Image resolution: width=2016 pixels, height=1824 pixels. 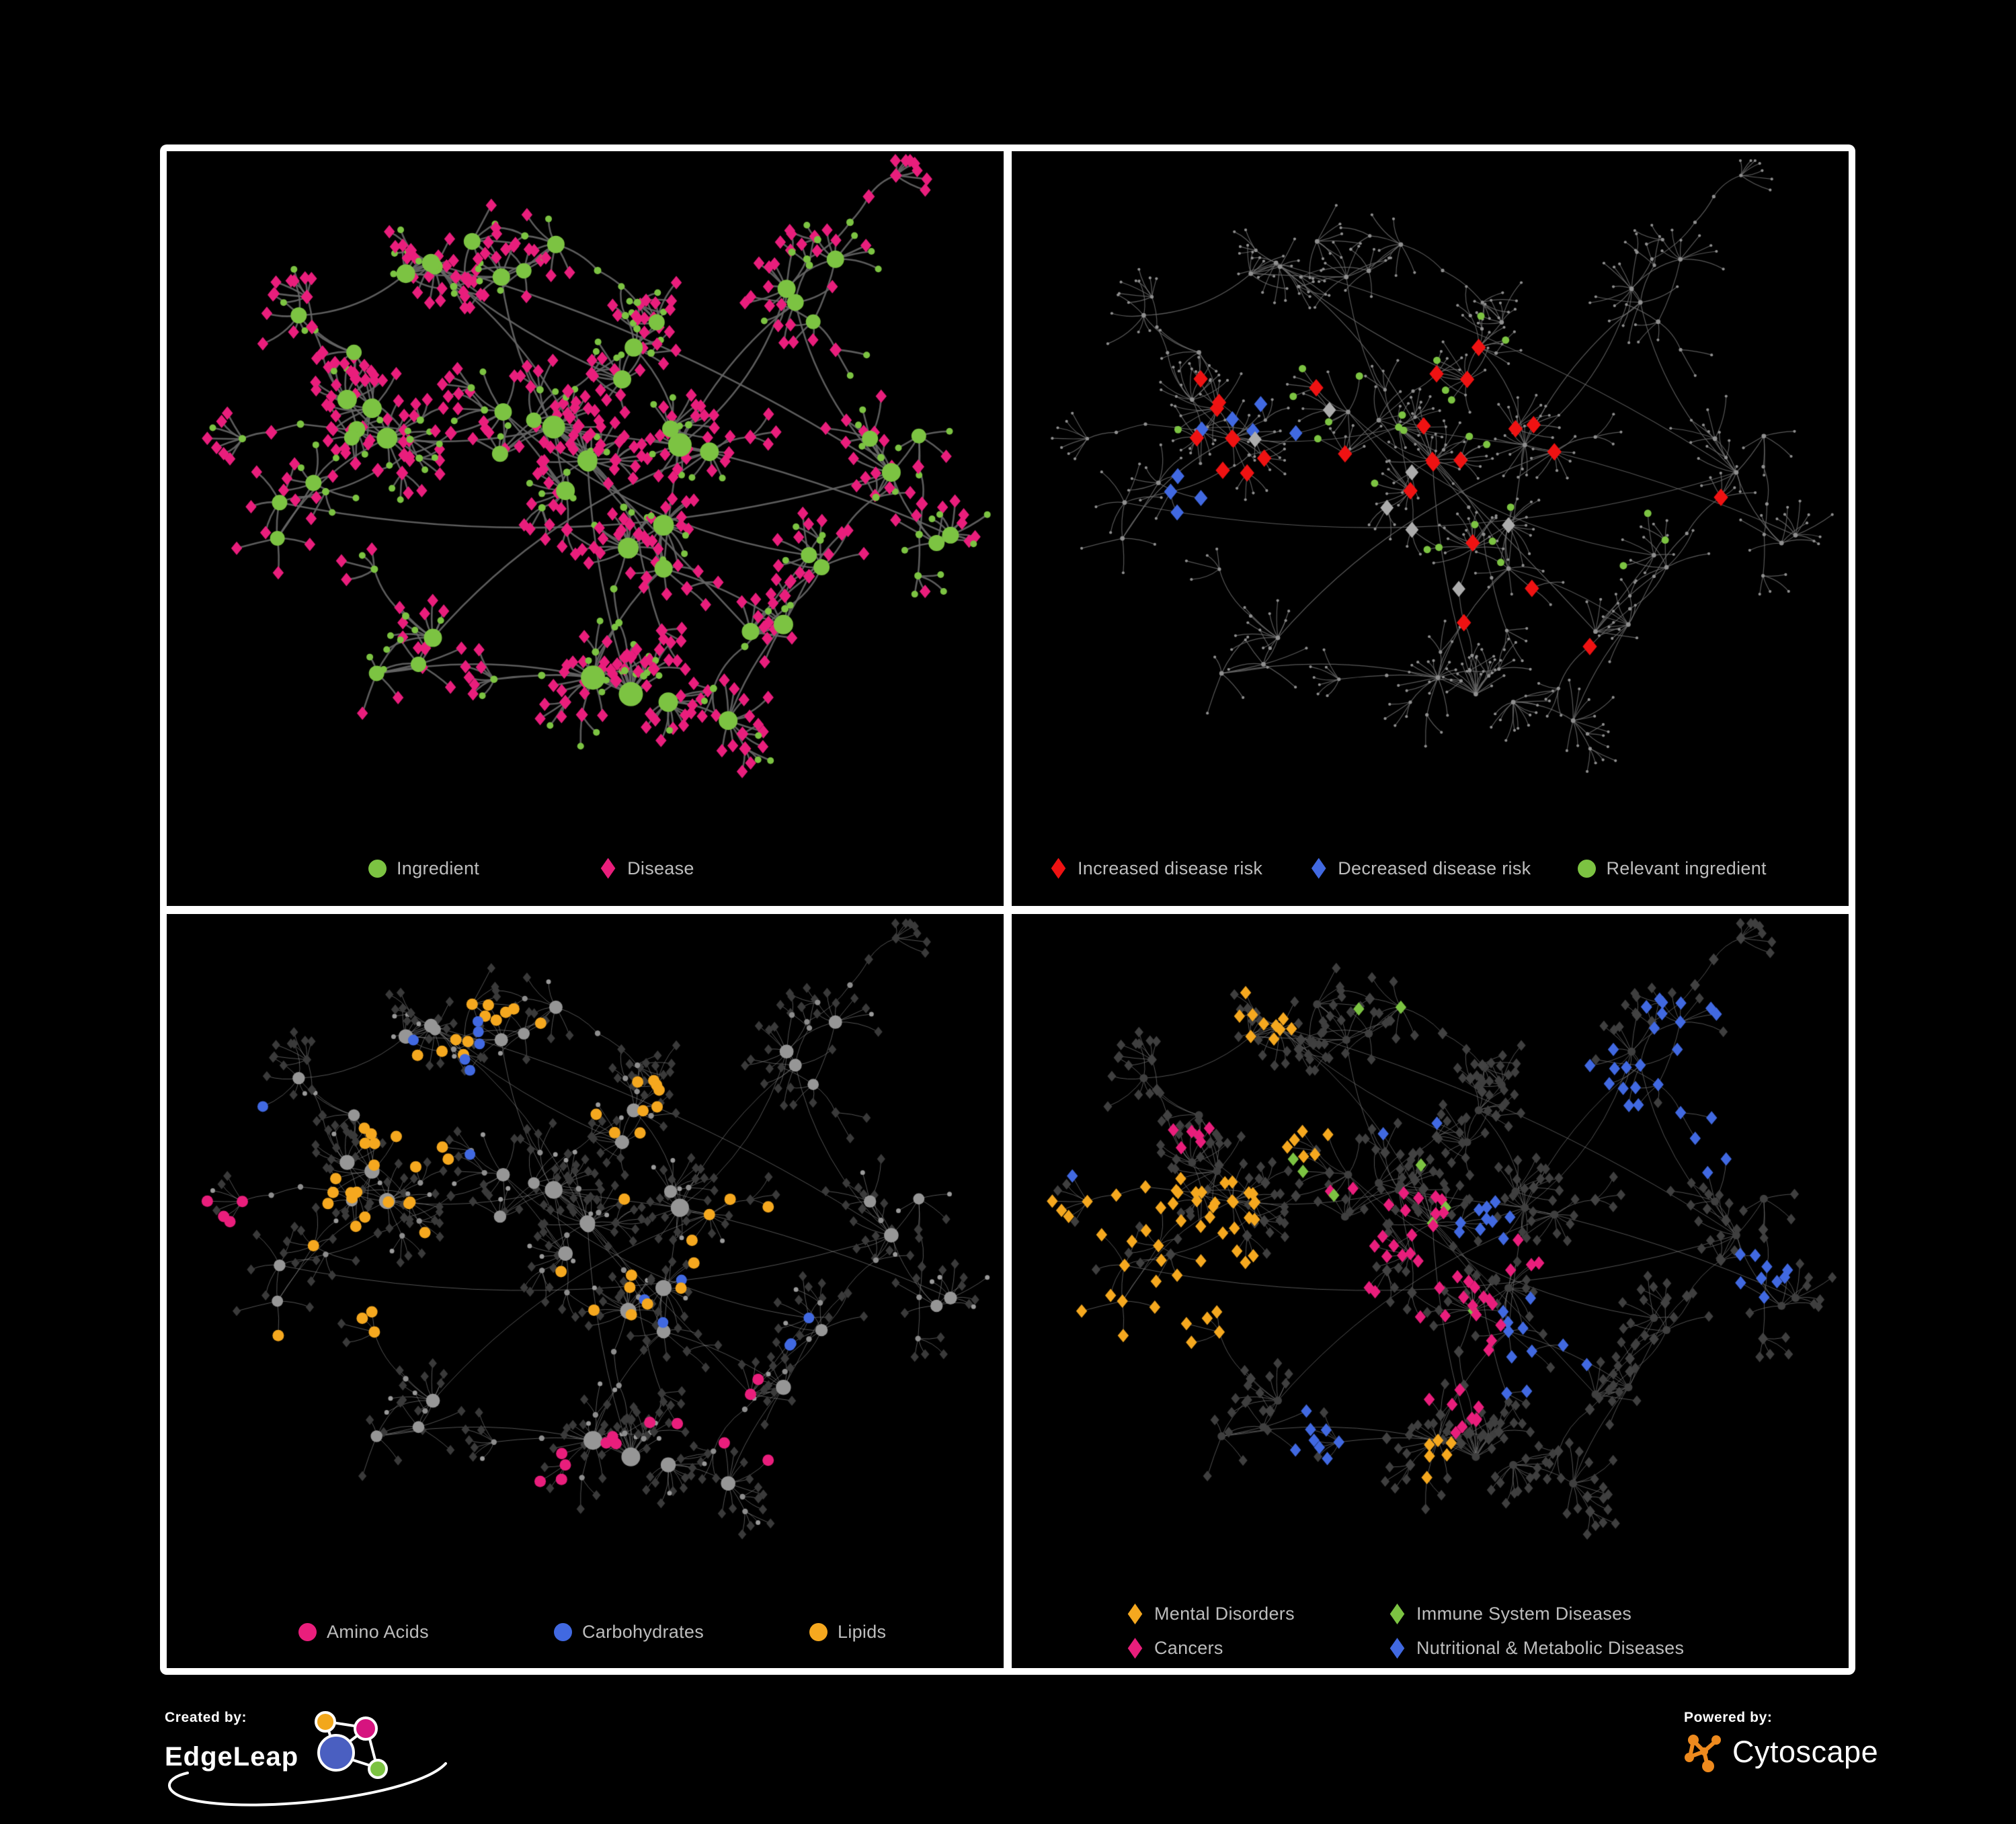 I want to click on edgeleap-logo, so click(x=352, y=1745).